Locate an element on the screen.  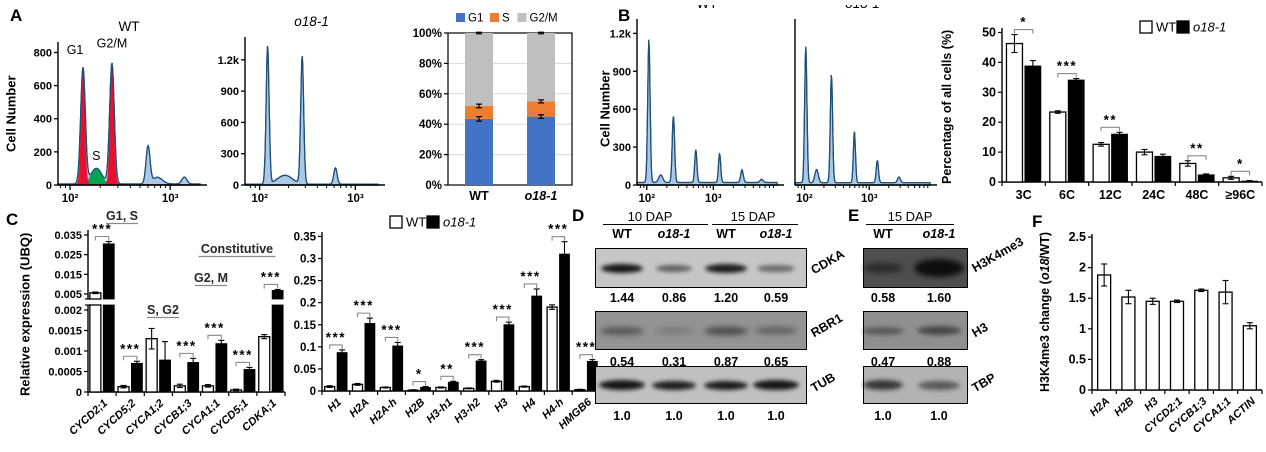
blot-protein-label-RBR1: RBR1 is located at coordinates (826, 325).